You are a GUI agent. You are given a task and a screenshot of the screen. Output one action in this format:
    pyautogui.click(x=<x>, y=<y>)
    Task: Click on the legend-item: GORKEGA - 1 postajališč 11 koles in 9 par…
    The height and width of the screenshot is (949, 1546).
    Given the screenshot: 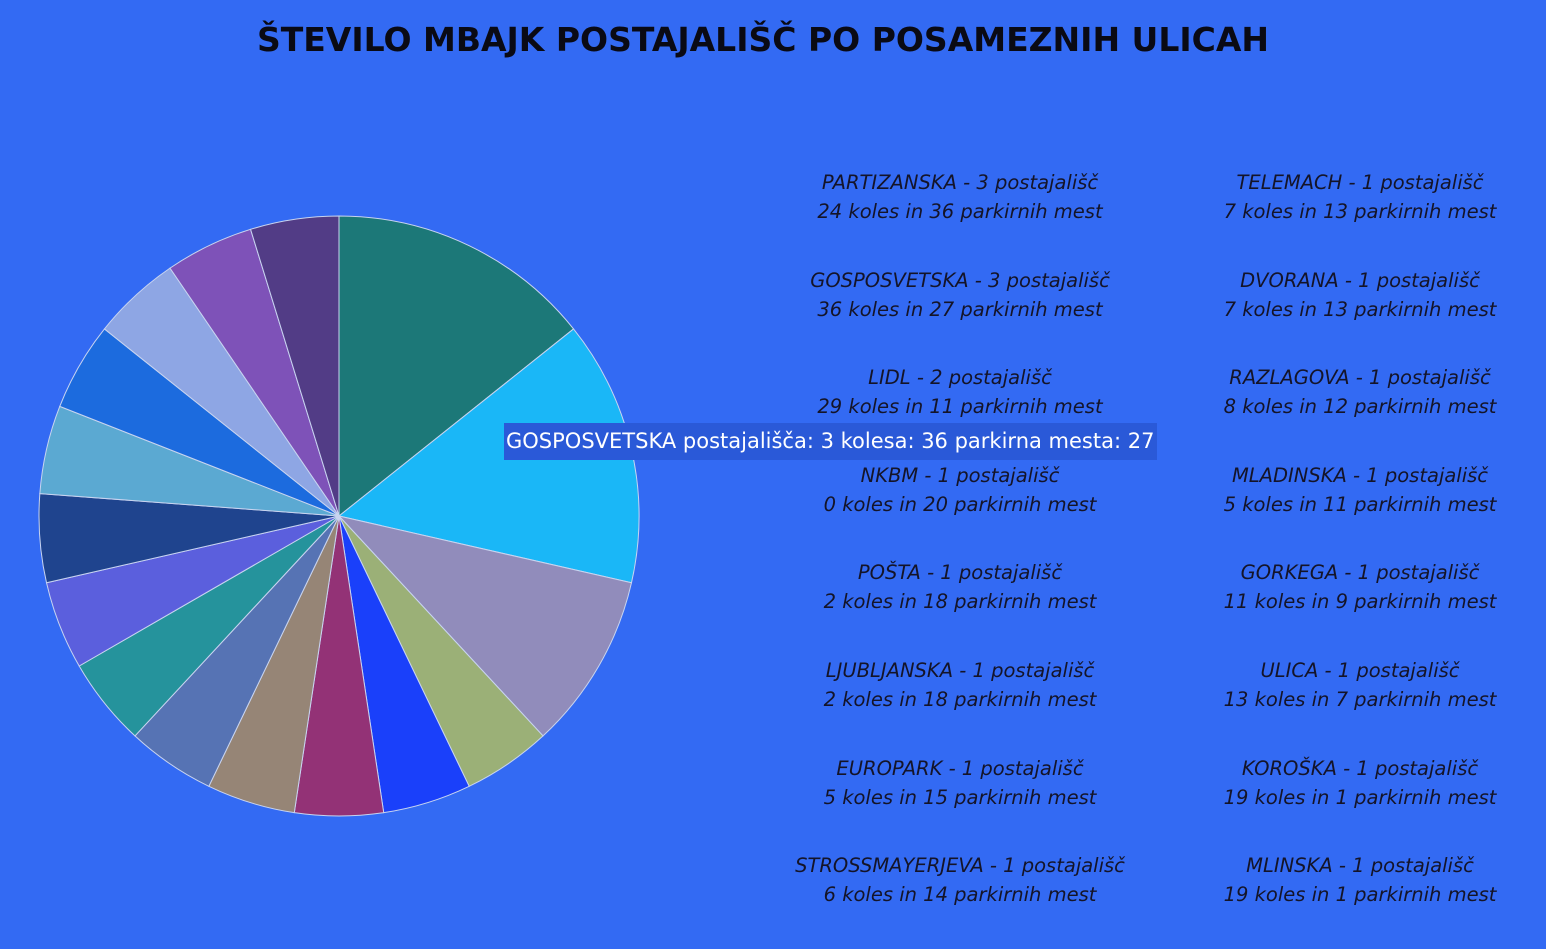 What is the action you would take?
    pyautogui.click(x=1360, y=607)
    